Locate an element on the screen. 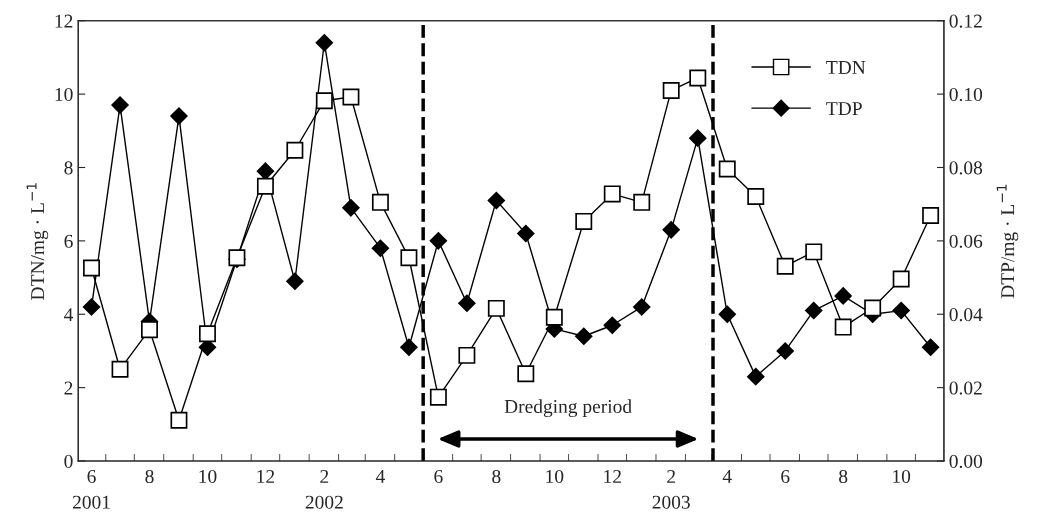 The height and width of the screenshot is (518, 1043). y-tick-label: 6 is located at coordinates (68, 241).